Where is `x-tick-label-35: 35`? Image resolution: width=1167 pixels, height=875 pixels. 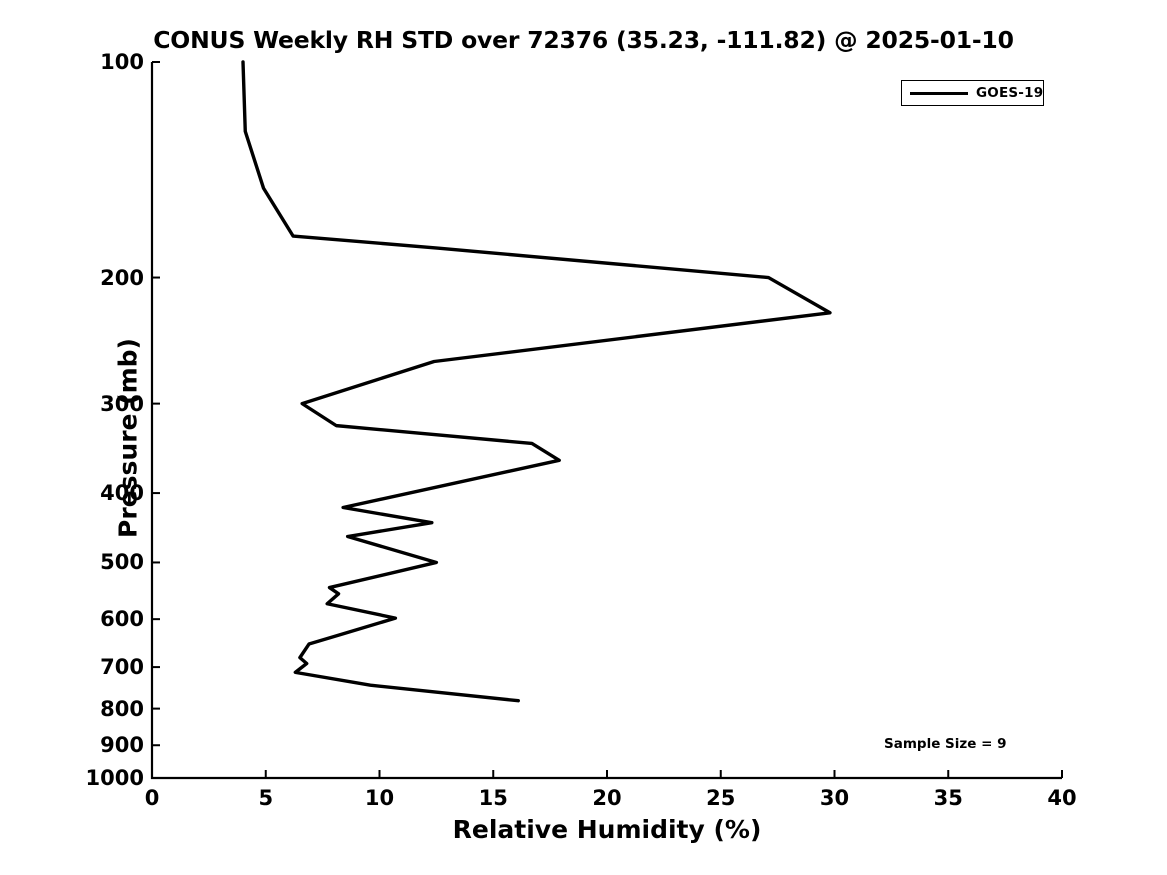 x-tick-label-35: 35 is located at coordinates (948, 798).